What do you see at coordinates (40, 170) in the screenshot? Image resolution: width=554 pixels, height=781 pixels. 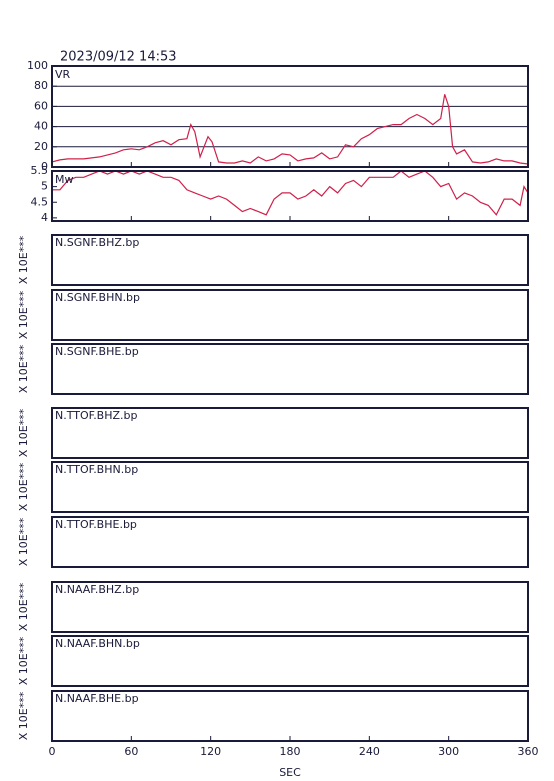 I see `y-tick-label: 5.5` at bounding box center [40, 170].